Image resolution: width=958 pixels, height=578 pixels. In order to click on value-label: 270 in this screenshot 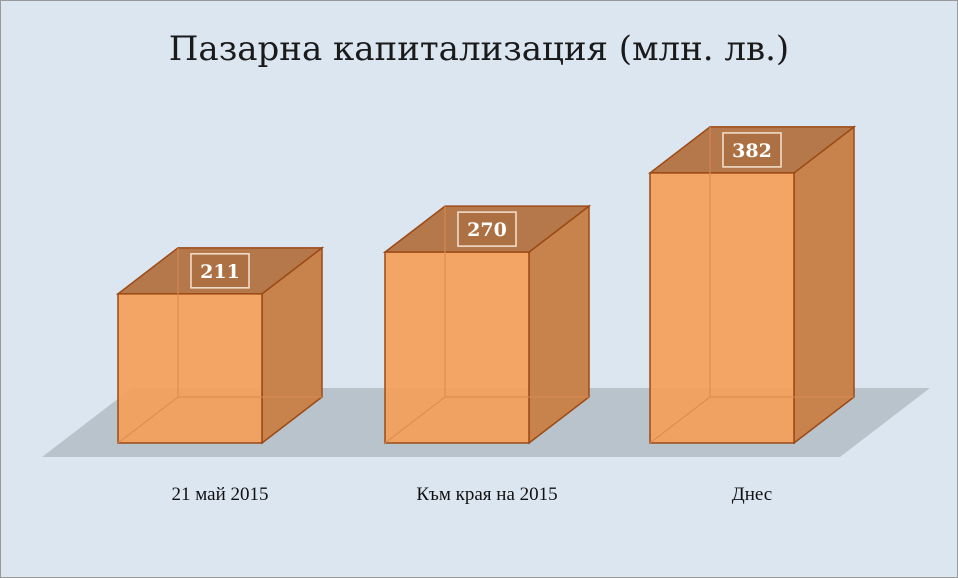, I will do `click(487, 230)`.